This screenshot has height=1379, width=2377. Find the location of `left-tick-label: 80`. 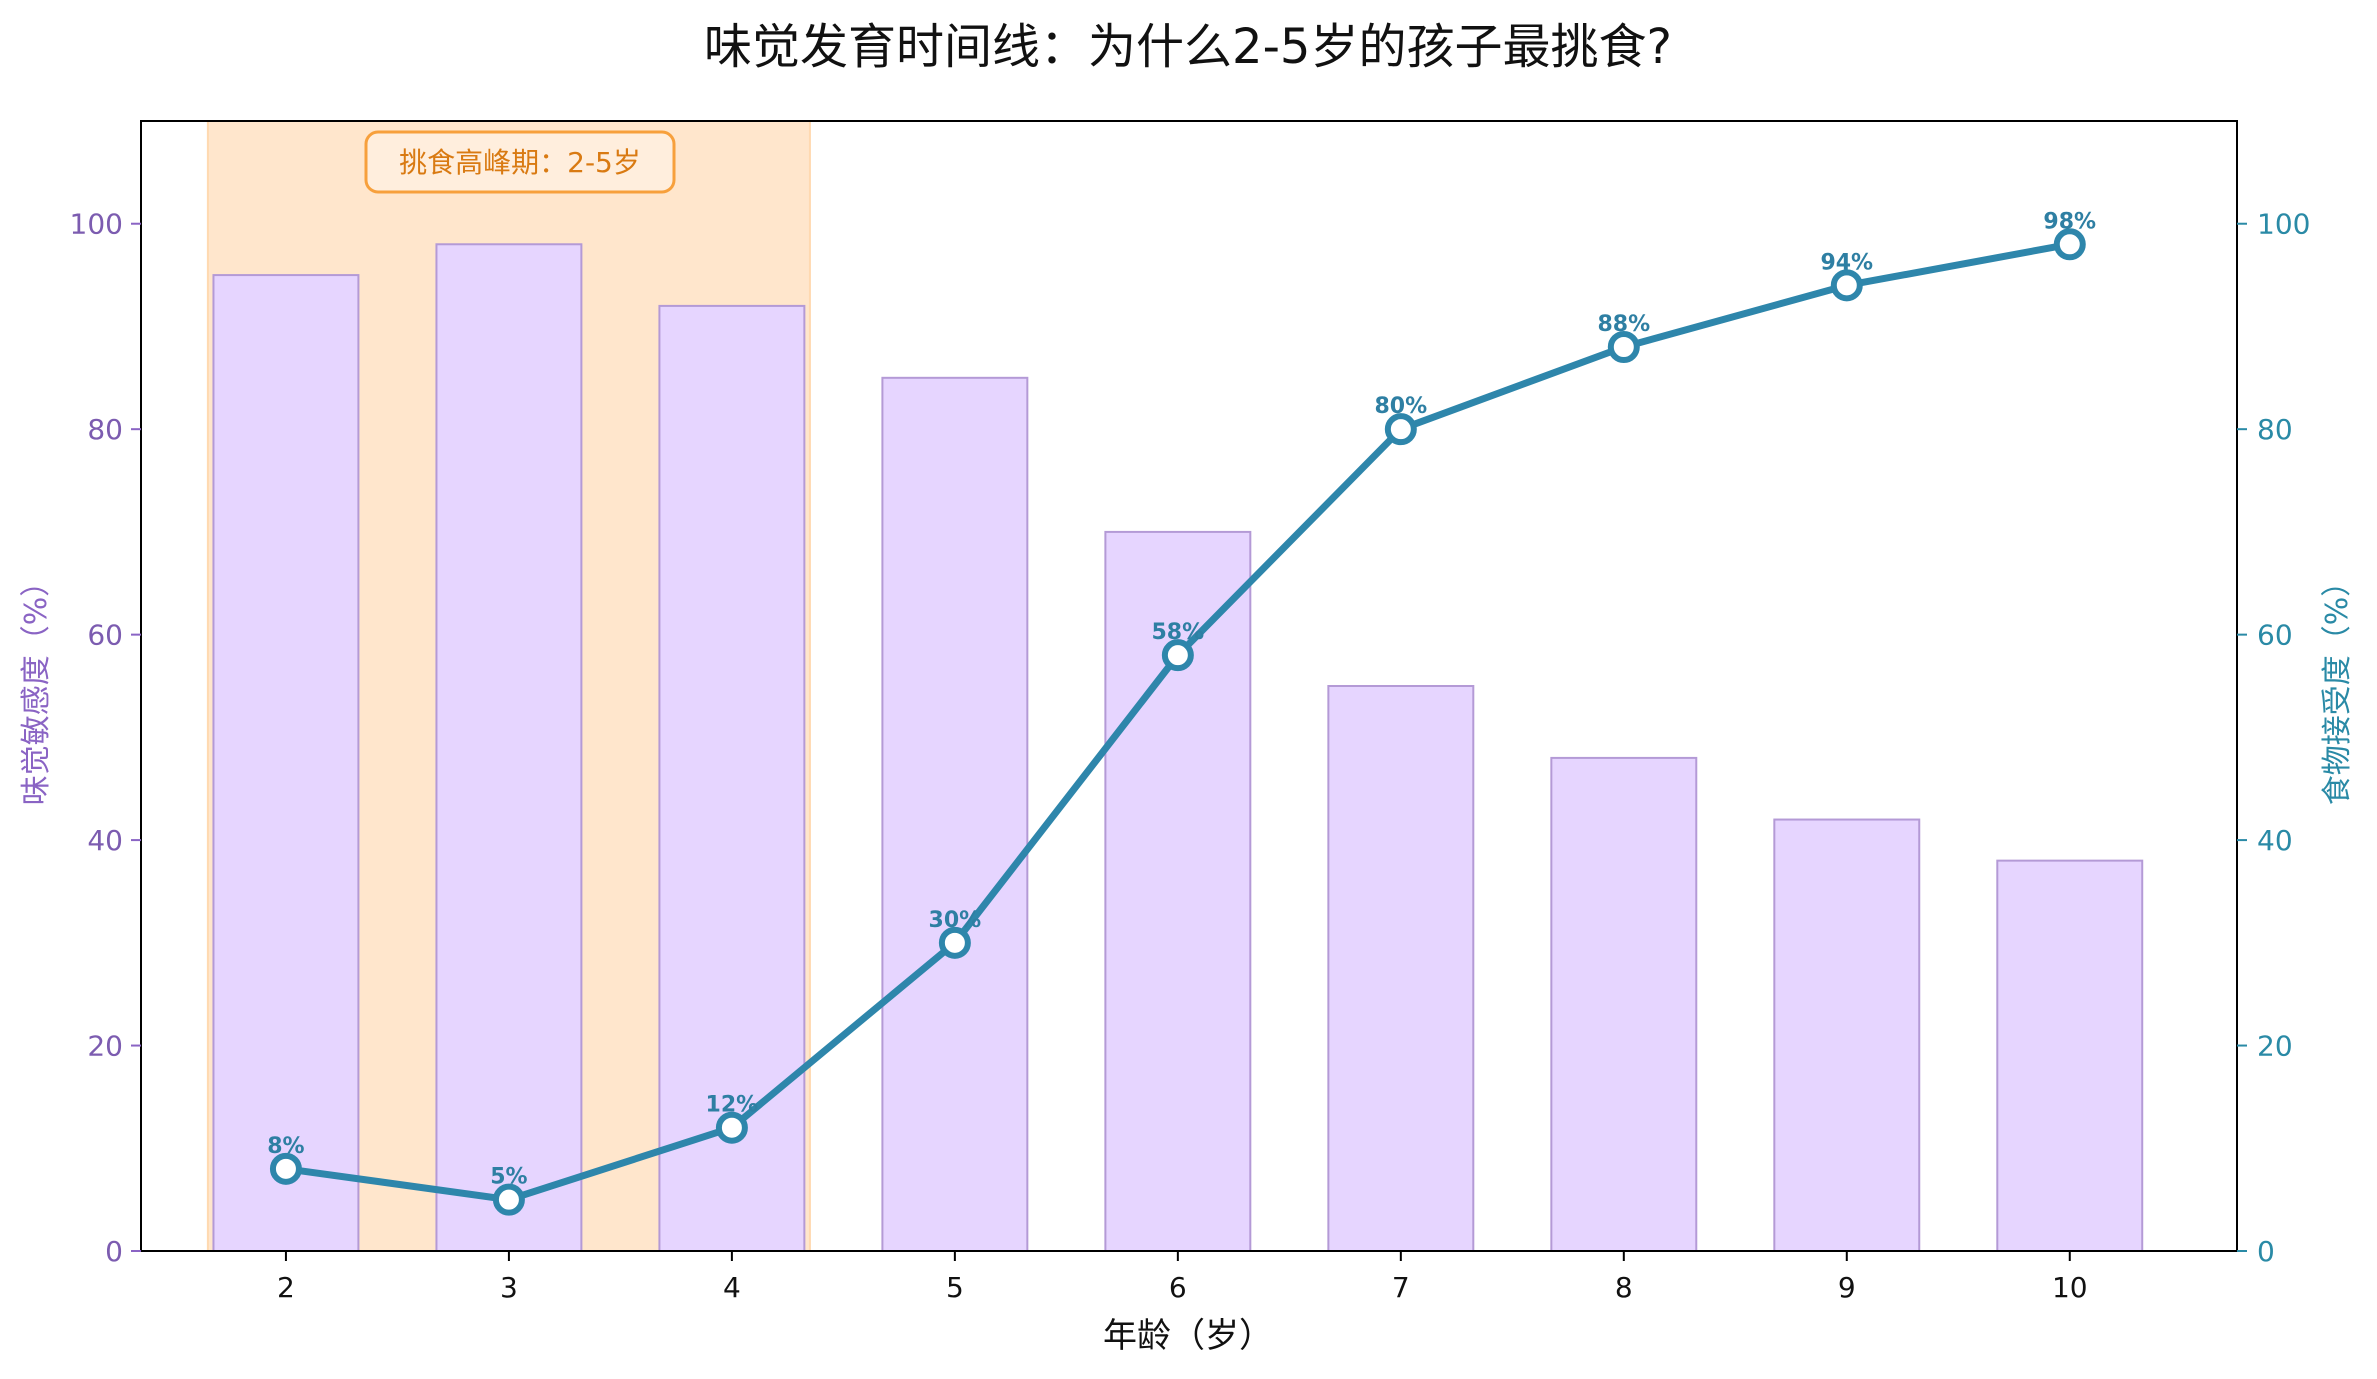

left-tick-label: 80 is located at coordinates (105, 429).